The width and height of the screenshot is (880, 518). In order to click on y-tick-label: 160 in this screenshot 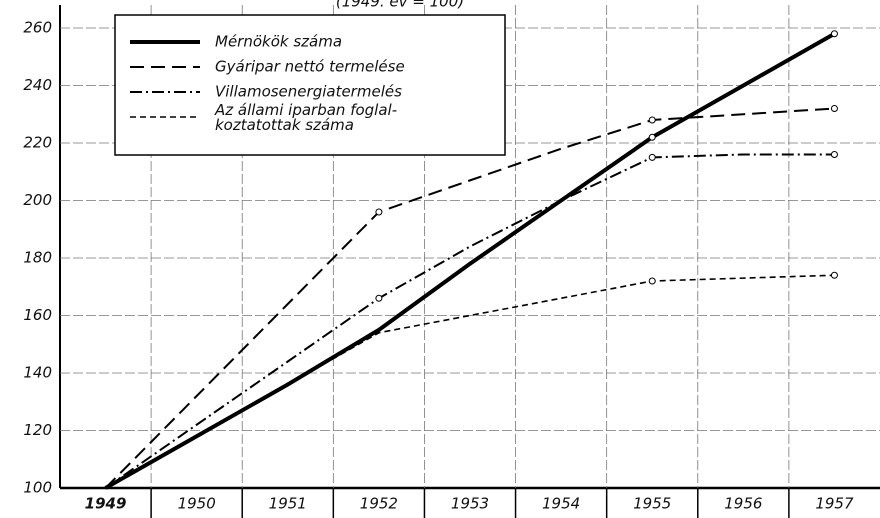, I will do `click(37, 315)`.